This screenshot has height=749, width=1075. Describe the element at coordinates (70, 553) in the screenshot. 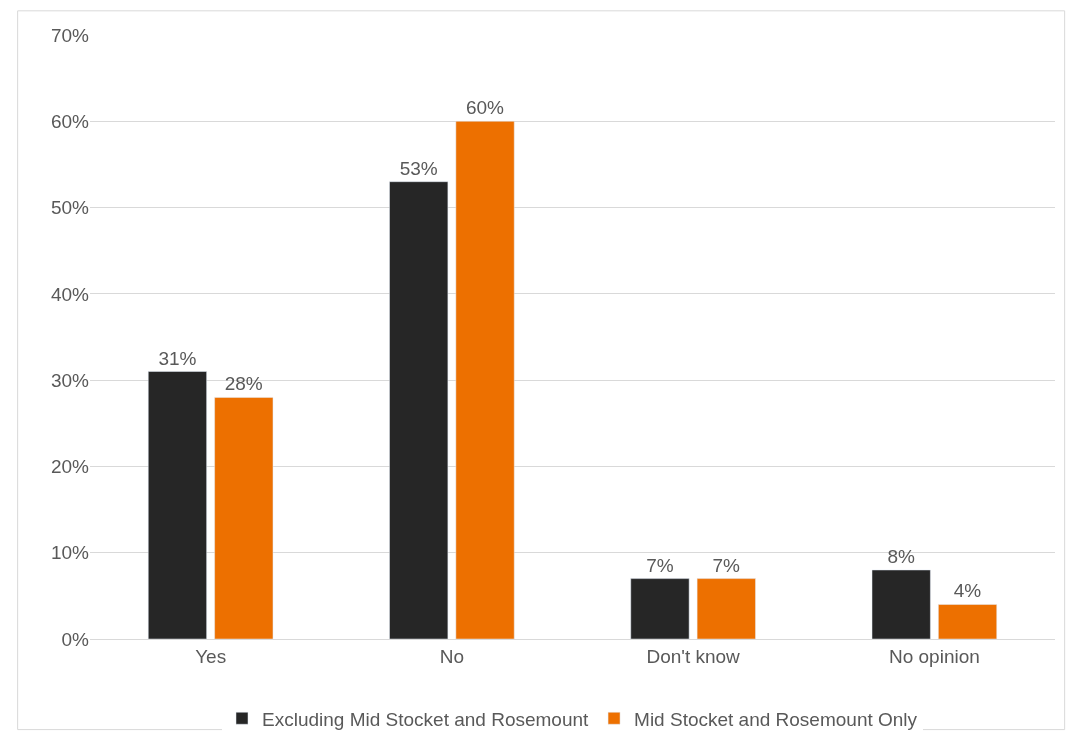

I see `y-tick-label: 10%` at that location.